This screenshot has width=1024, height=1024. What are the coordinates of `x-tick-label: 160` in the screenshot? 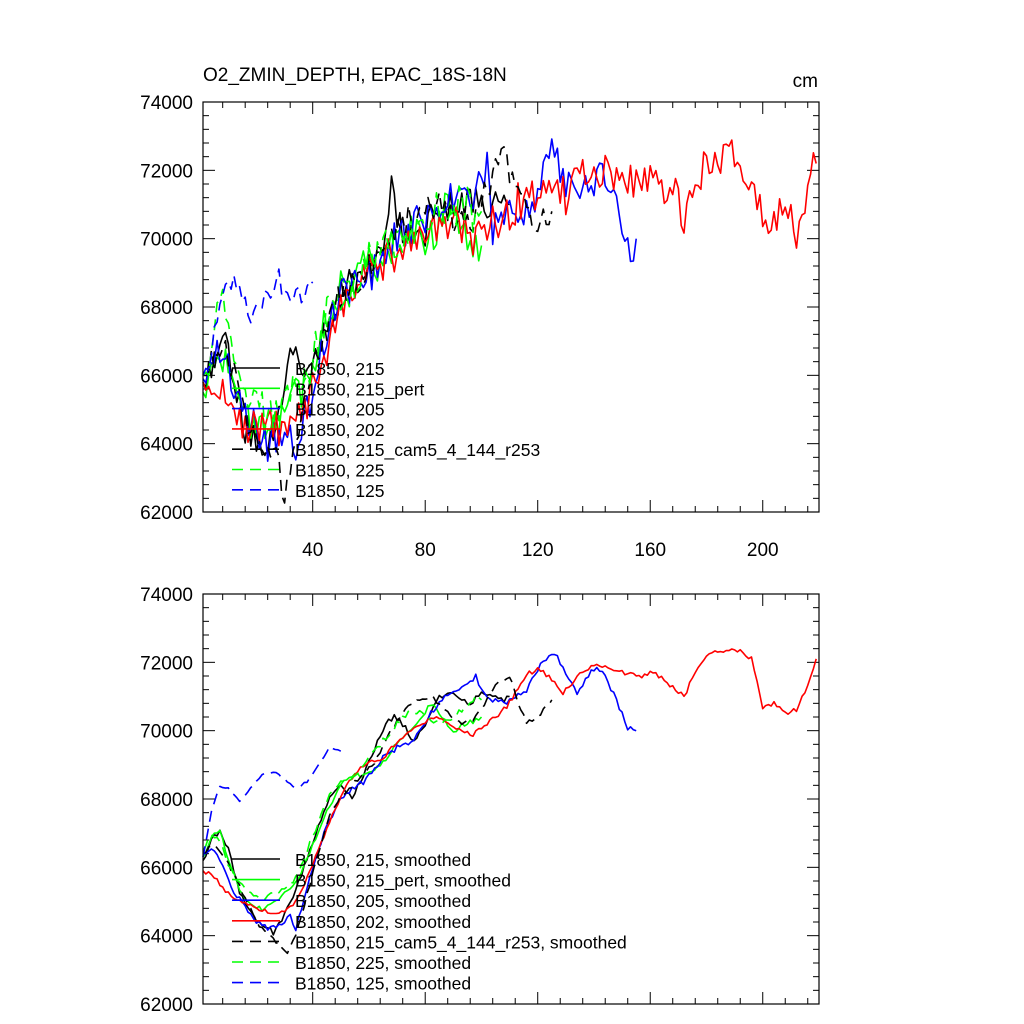 It's located at (650, 550).